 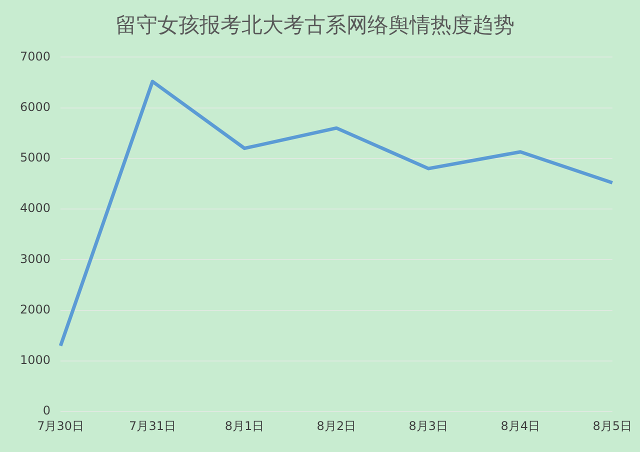 I want to click on x-tick-label: 8月1日, so click(x=244, y=425).